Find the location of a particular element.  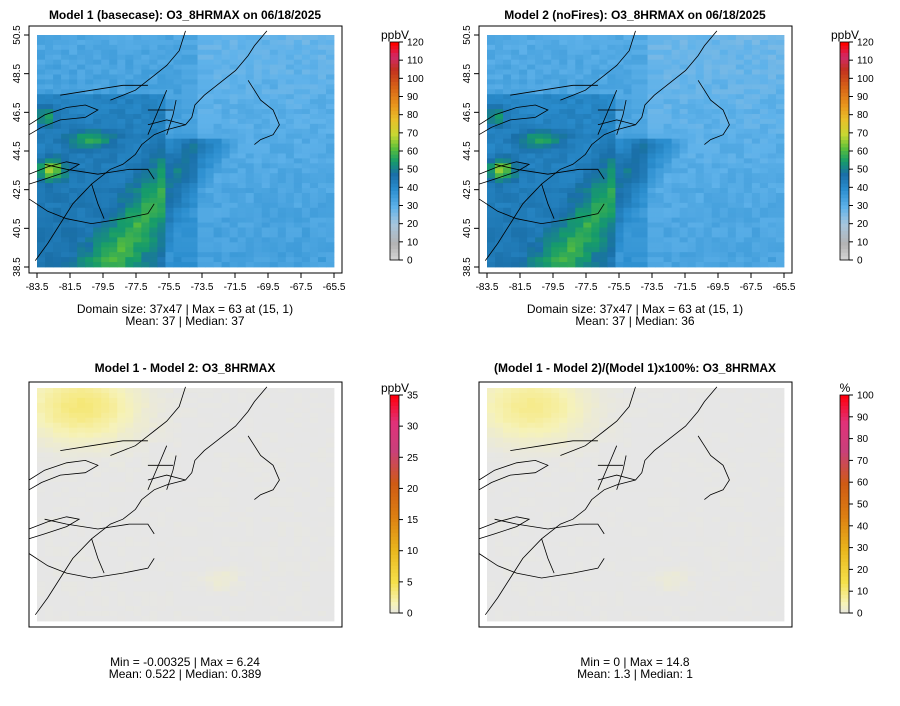

state-boundary is located at coordinates (549, 171).